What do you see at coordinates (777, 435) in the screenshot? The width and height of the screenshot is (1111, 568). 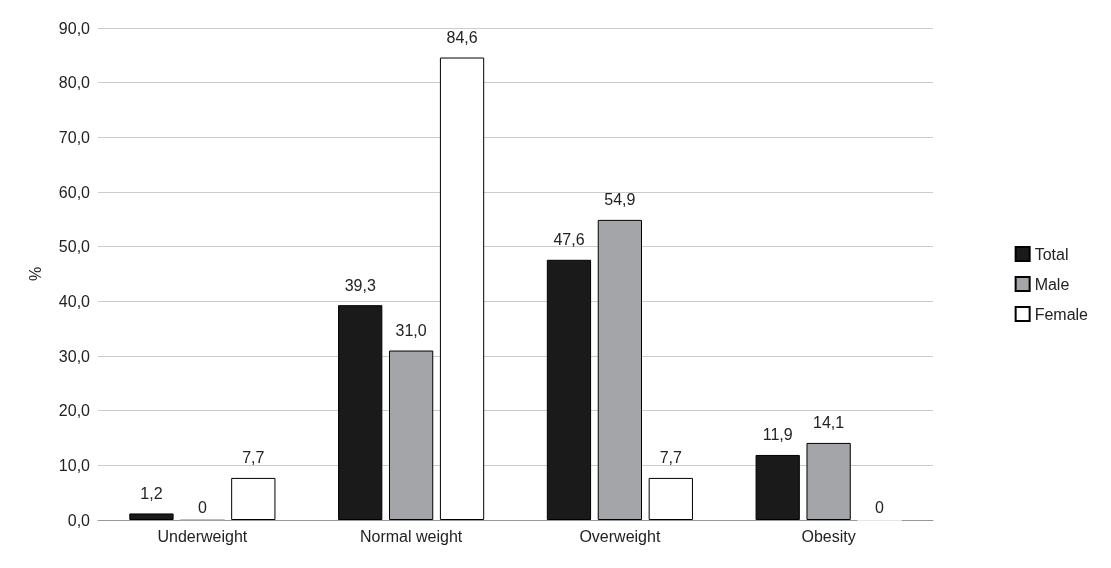 I see `data-label: 11,9` at bounding box center [777, 435].